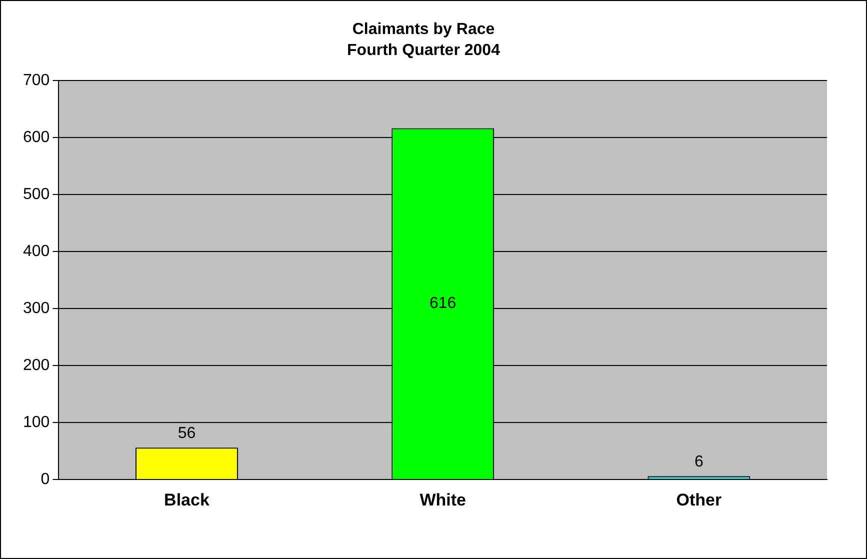 The height and width of the screenshot is (559, 867). Describe the element at coordinates (36, 365) in the screenshot. I see `y-tick-label: 200` at that location.